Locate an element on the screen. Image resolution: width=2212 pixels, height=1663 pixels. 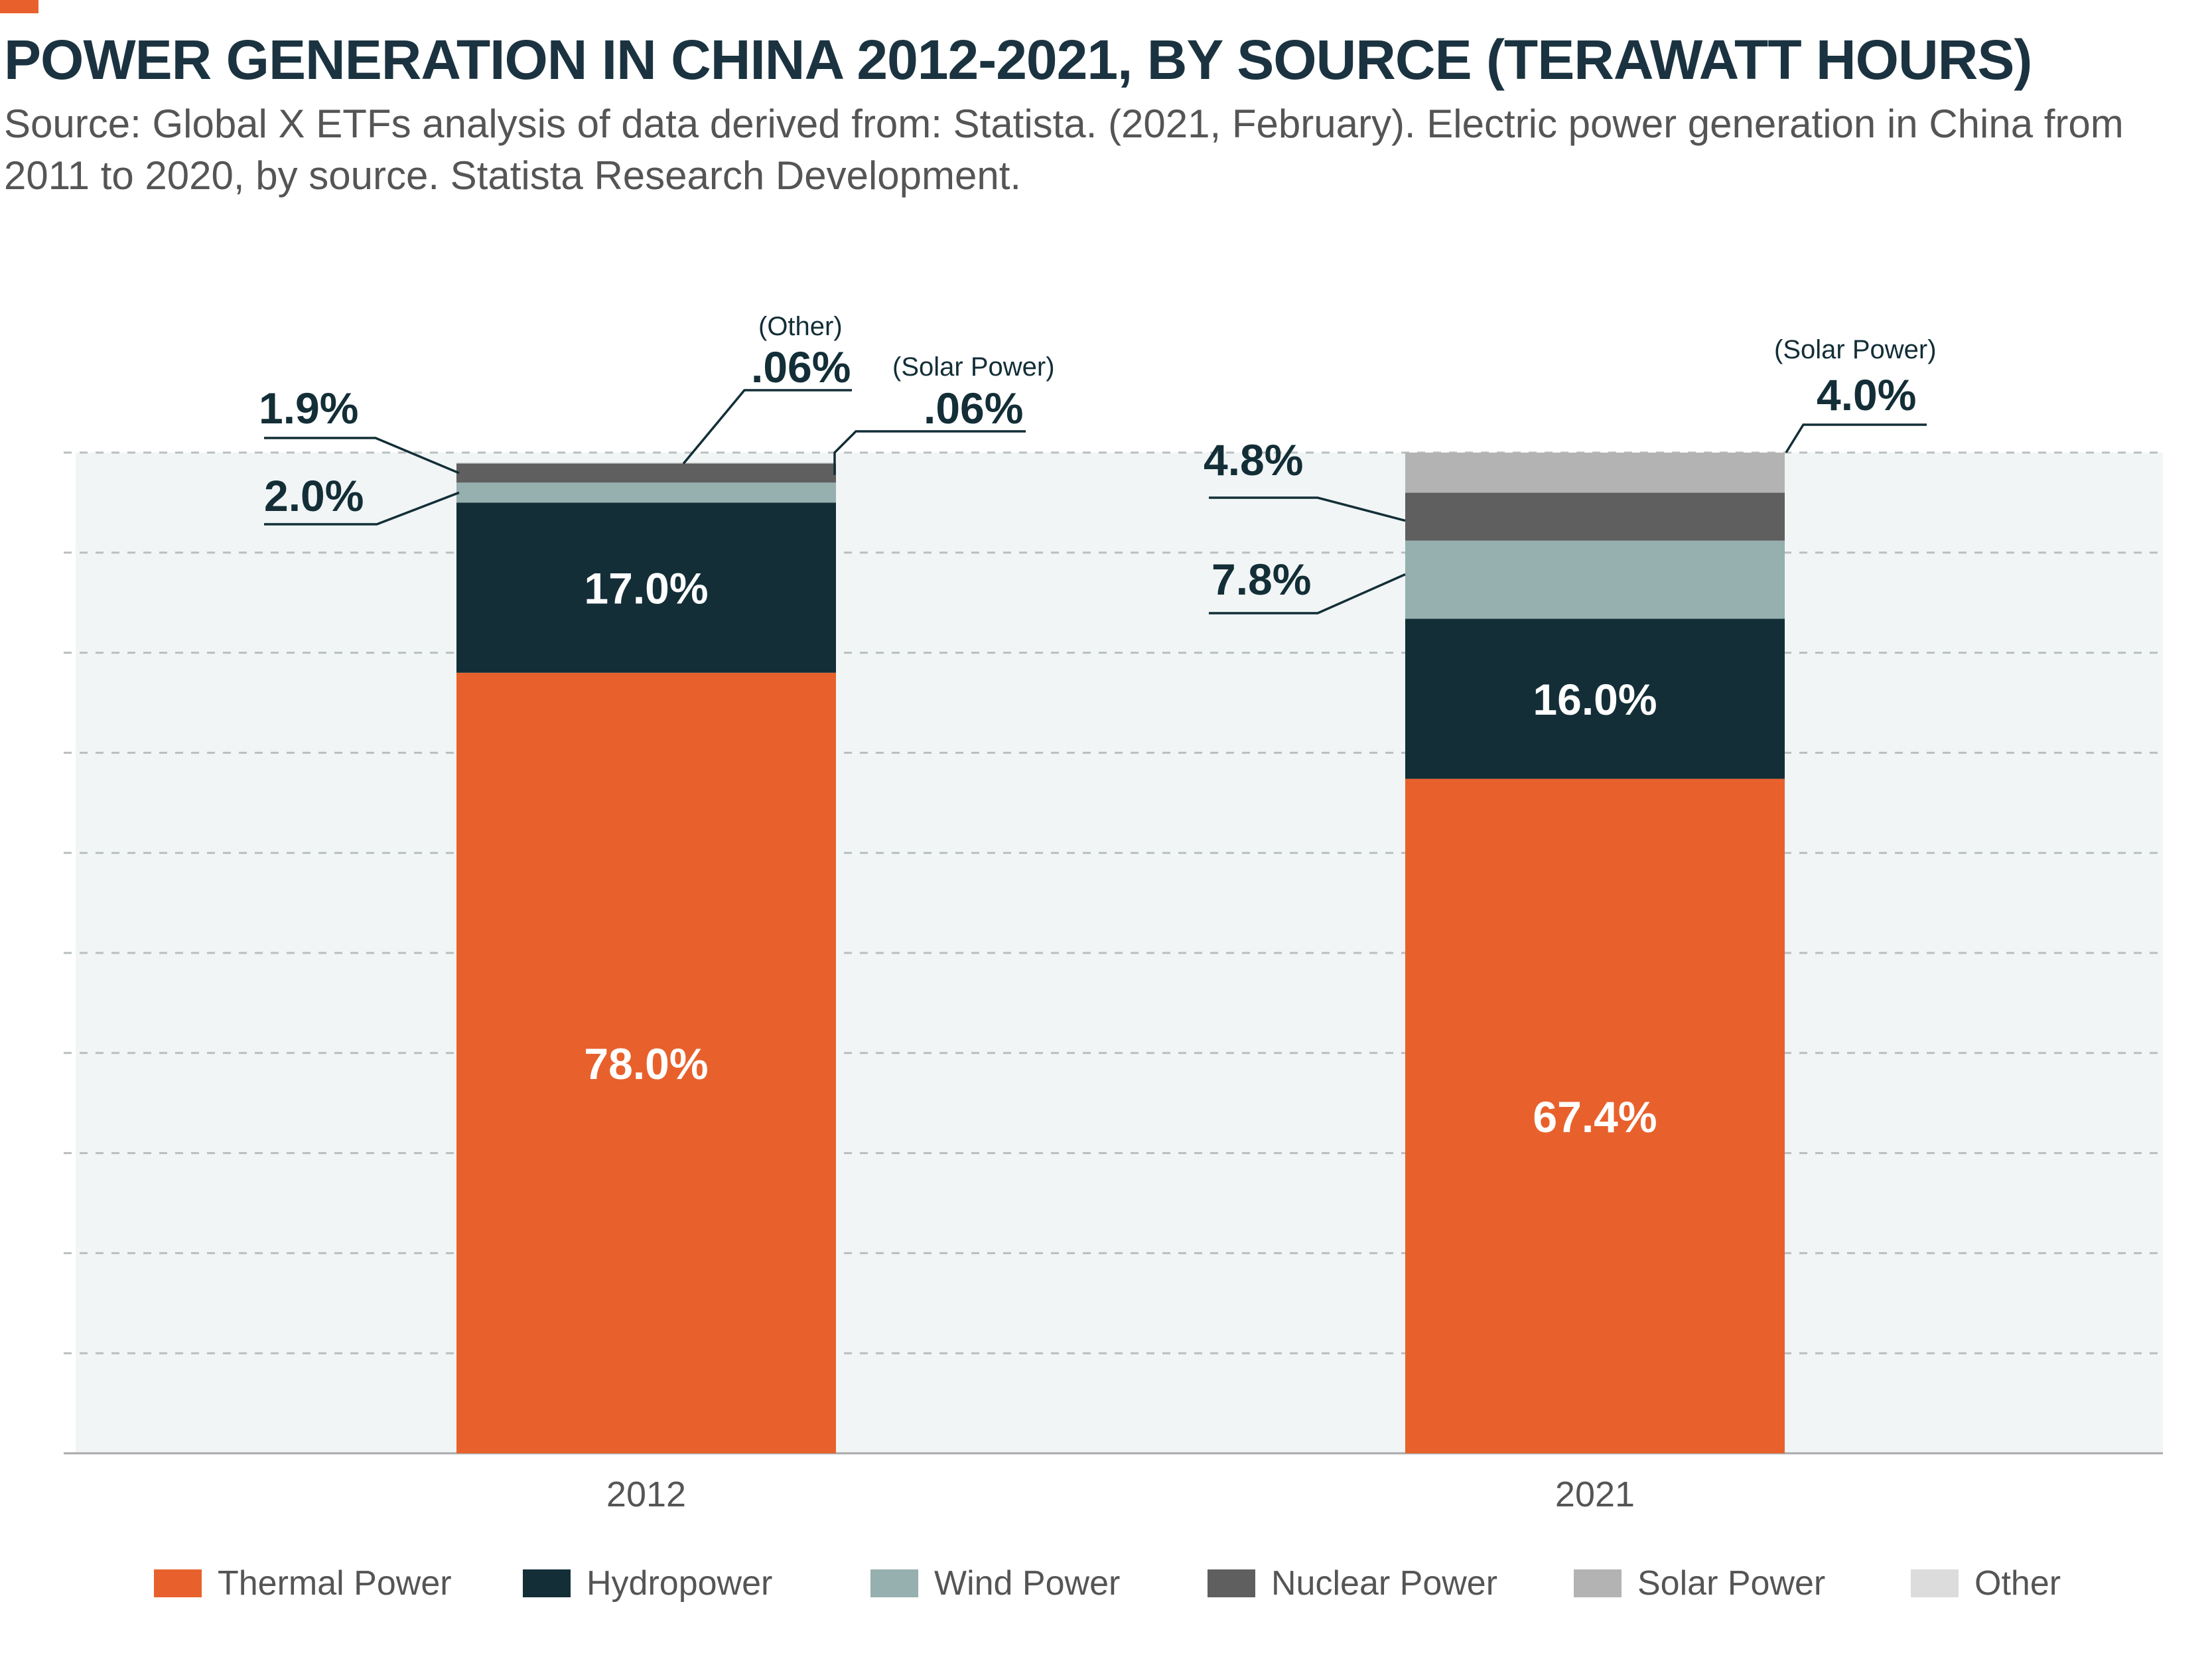
legend-item-thermal-power: Thermal Power is located at coordinates (303, 1583).